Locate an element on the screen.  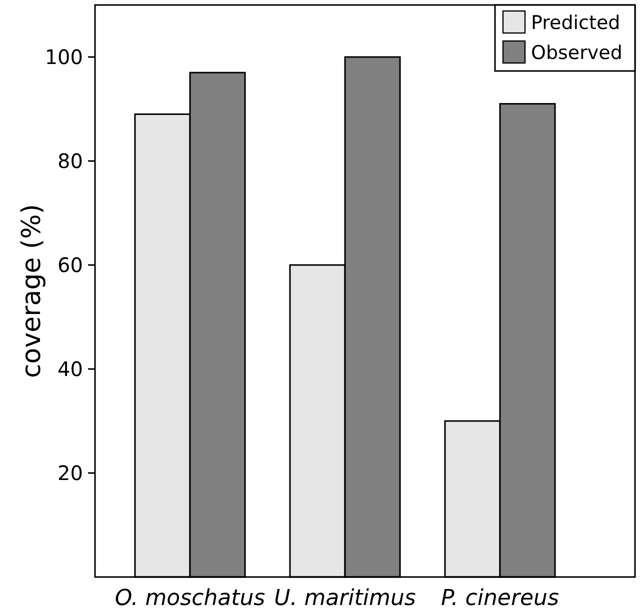
x-tick-label: P. cinereus is located at coordinates (500, 598).